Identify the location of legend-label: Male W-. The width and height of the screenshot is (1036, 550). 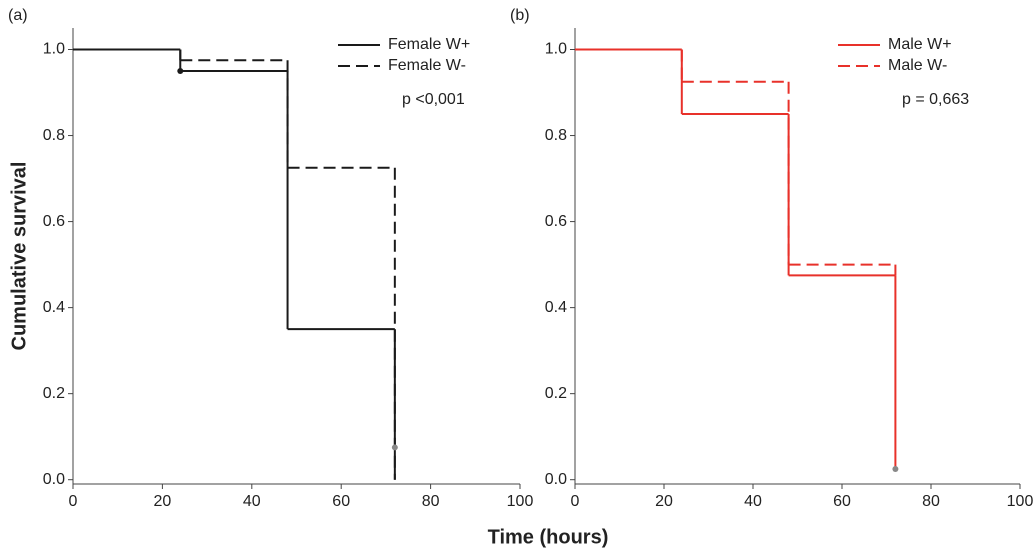
(917, 65).